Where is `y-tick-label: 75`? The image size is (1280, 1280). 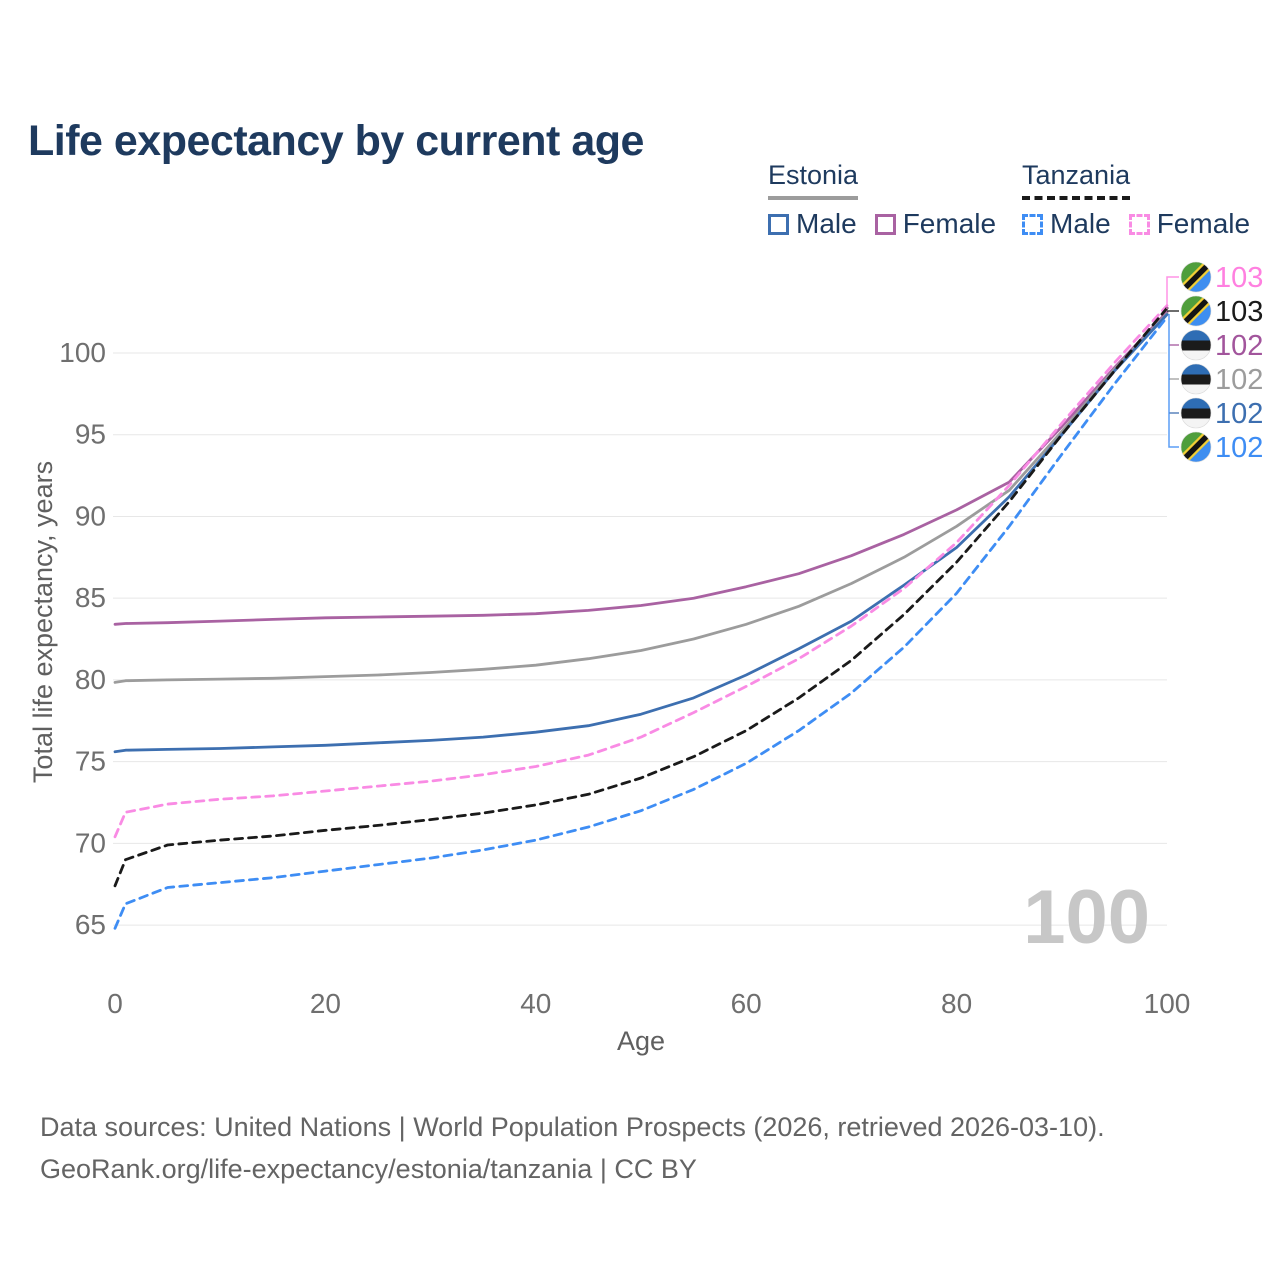 y-tick-label: 75 is located at coordinates (90, 761).